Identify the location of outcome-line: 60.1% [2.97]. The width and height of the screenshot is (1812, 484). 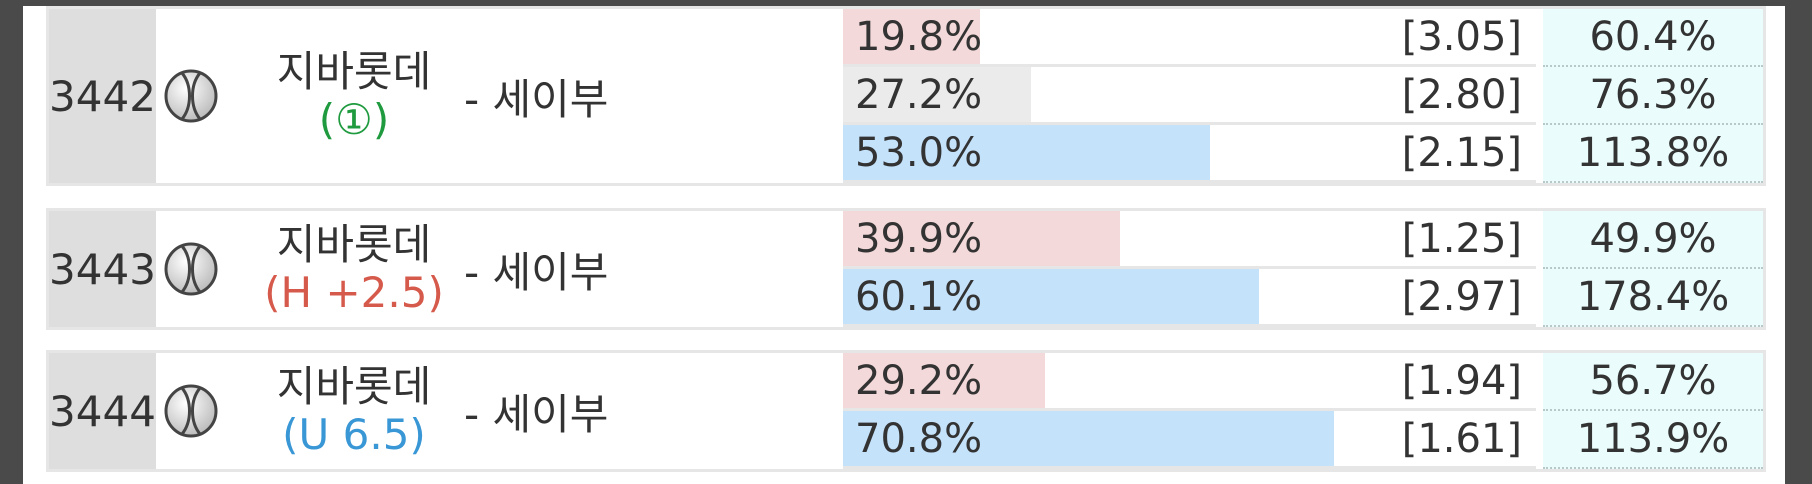
(1189, 298).